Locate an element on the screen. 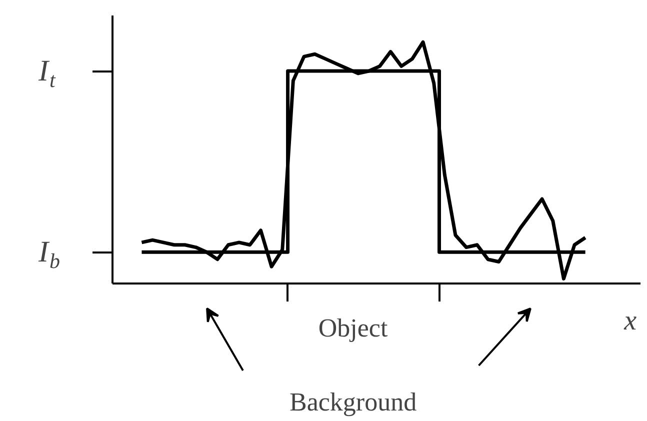  text: Object is located at coordinates (353, 328).